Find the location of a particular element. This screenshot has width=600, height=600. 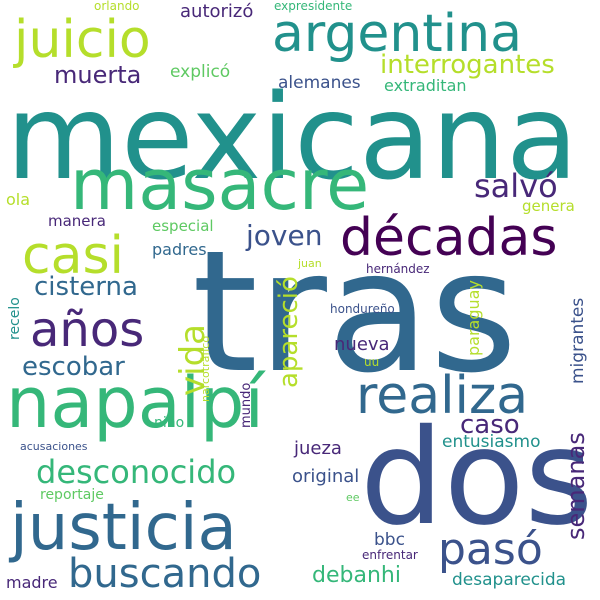

word-alemanes: alemanes is located at coordinates (319, 83).